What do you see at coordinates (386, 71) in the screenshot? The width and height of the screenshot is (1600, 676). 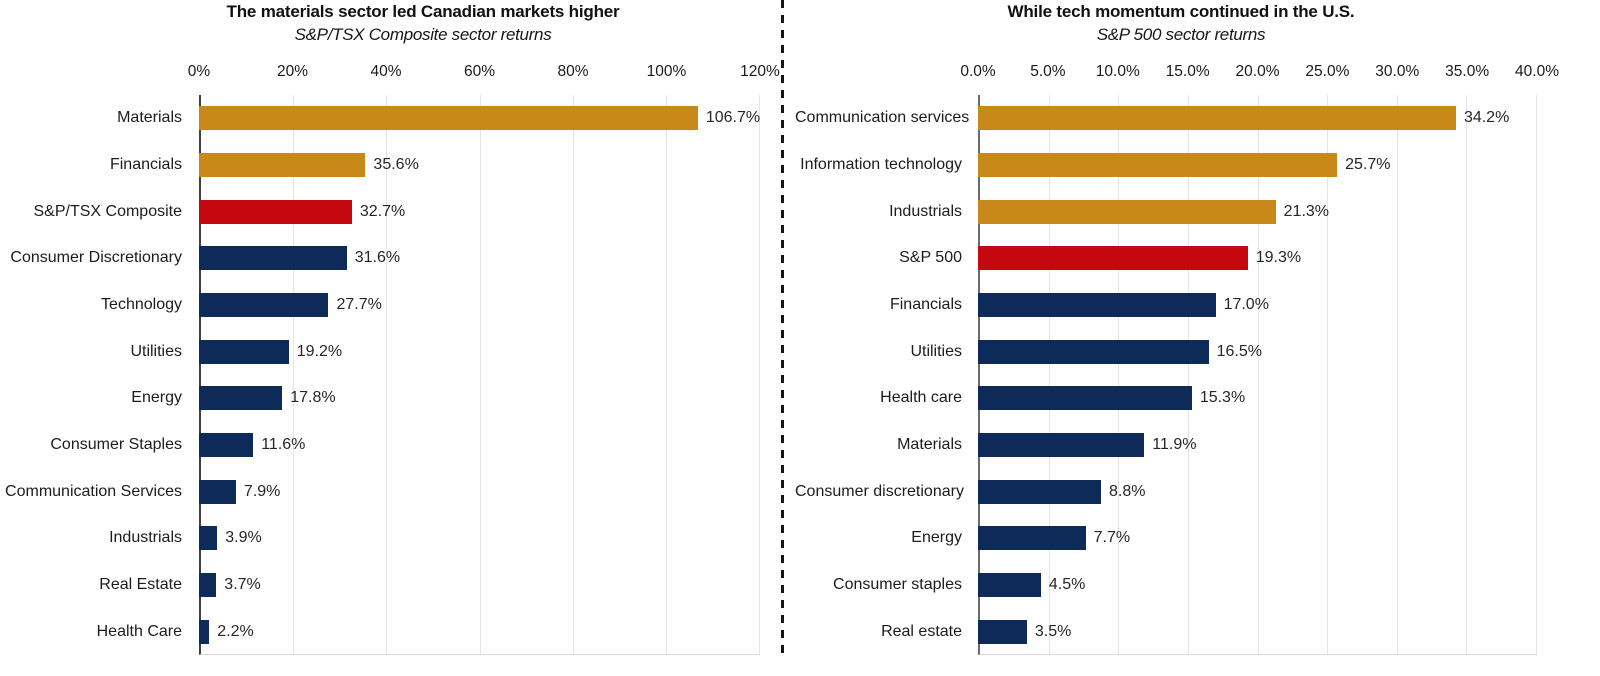 I see `x-tick-label: 40%` at bounding box center [386, 71].